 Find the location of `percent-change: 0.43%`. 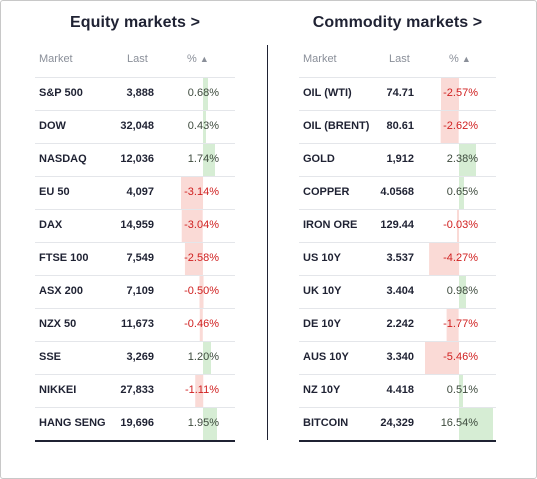

percent-change: 0.43% is located at coordinates (203, 126).